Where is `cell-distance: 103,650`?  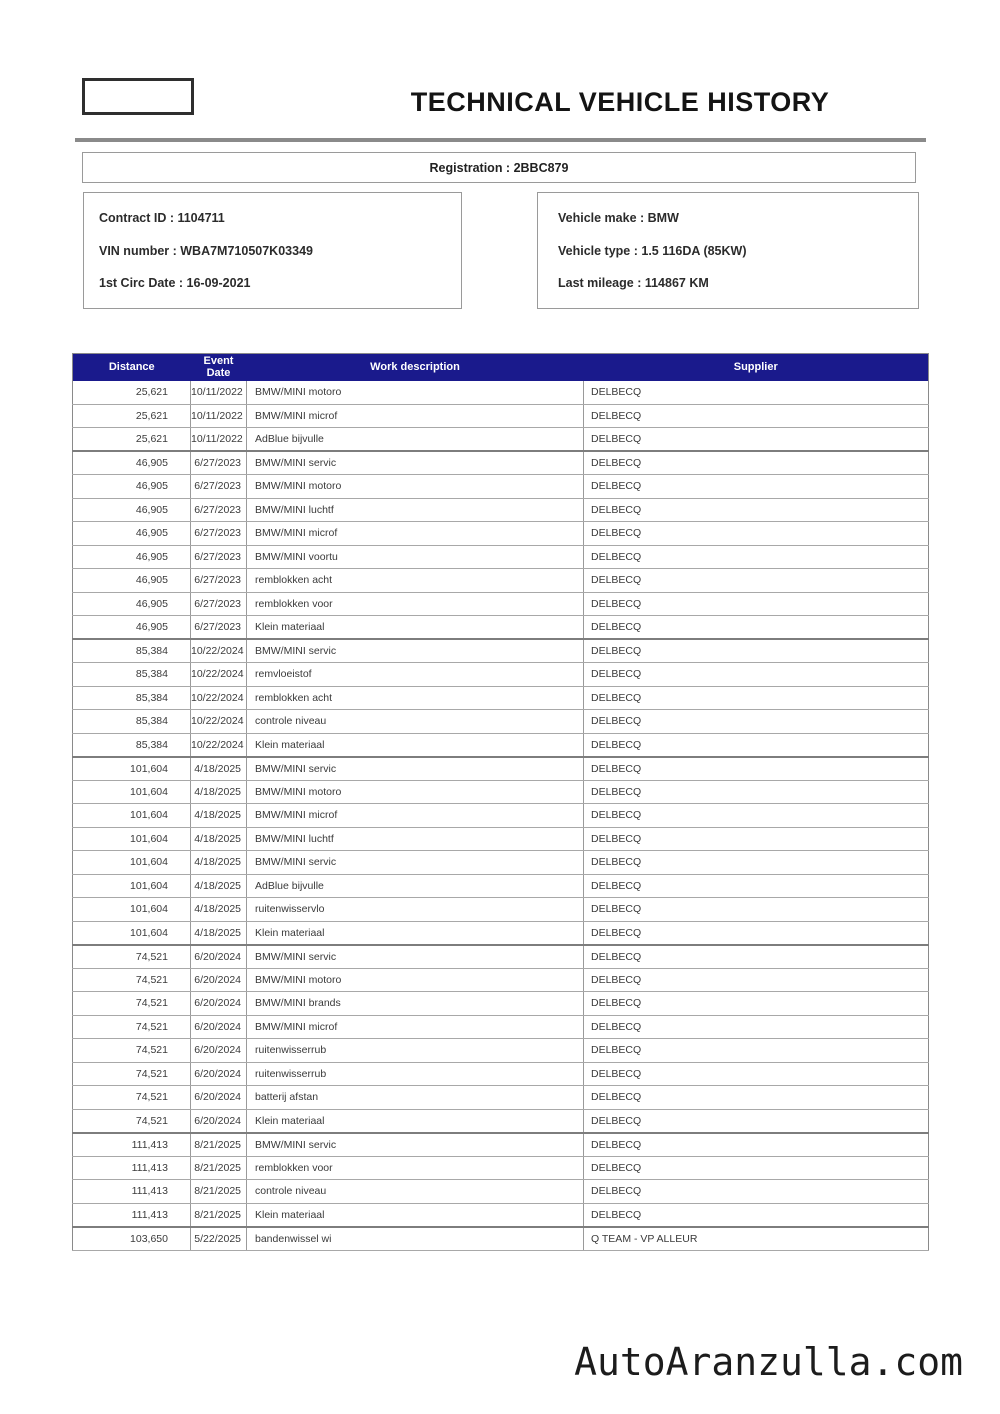 cell-distance: 103,650 is located at coordinates (131, 1238).